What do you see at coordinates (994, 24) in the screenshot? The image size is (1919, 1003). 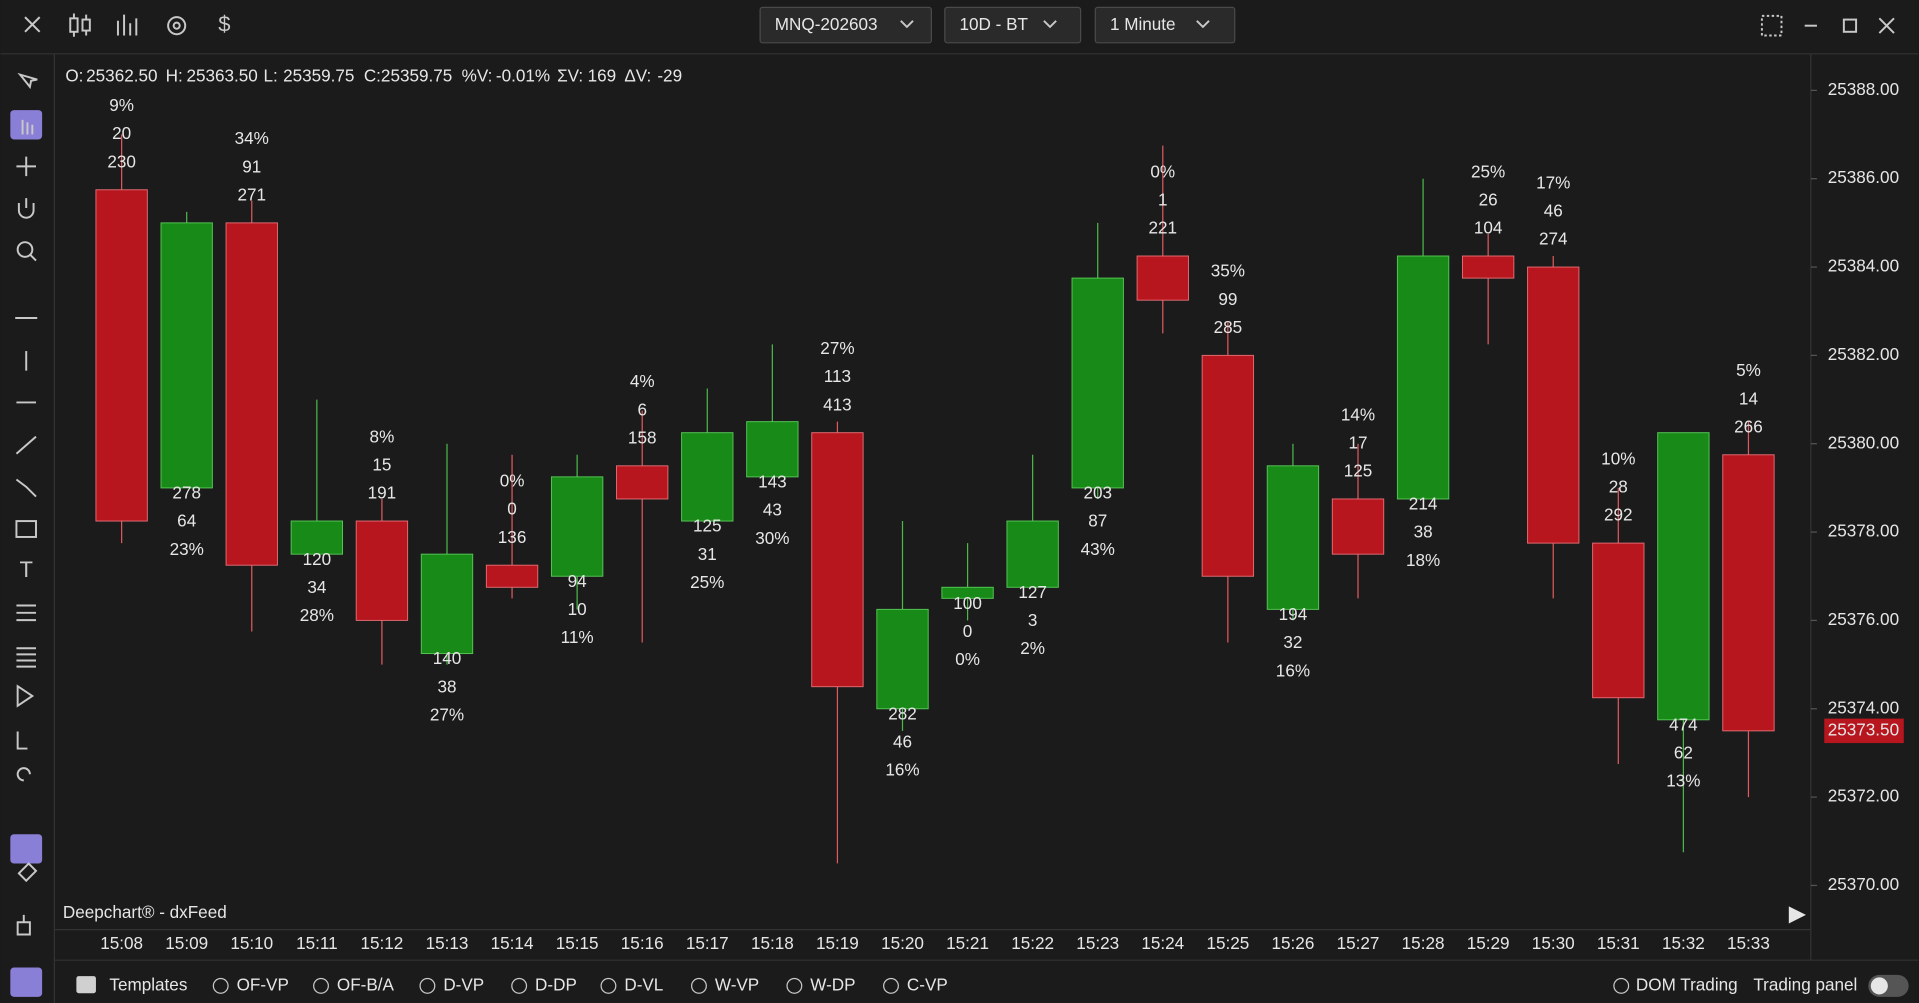 I see `template: 10D - BT` at bounding box center [994, 24].